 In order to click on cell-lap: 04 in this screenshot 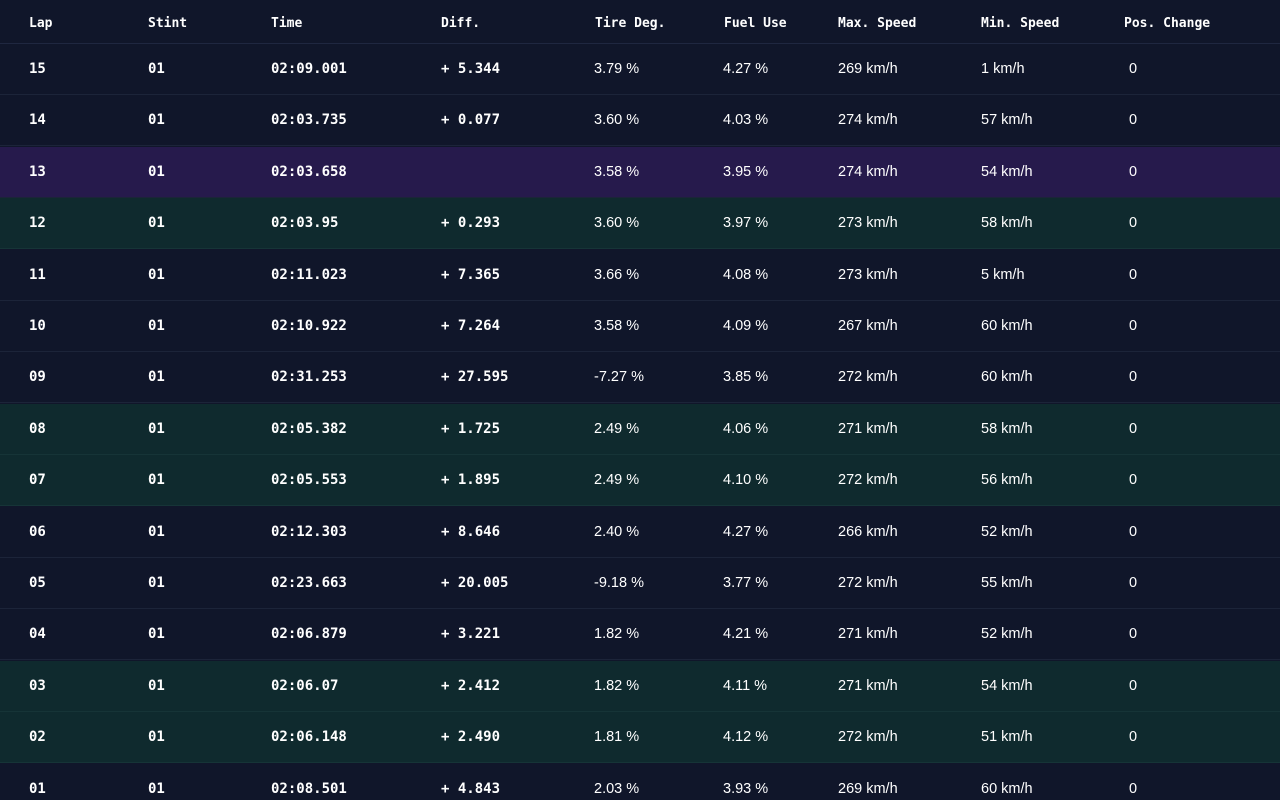, I will do `click(37, 634)`.